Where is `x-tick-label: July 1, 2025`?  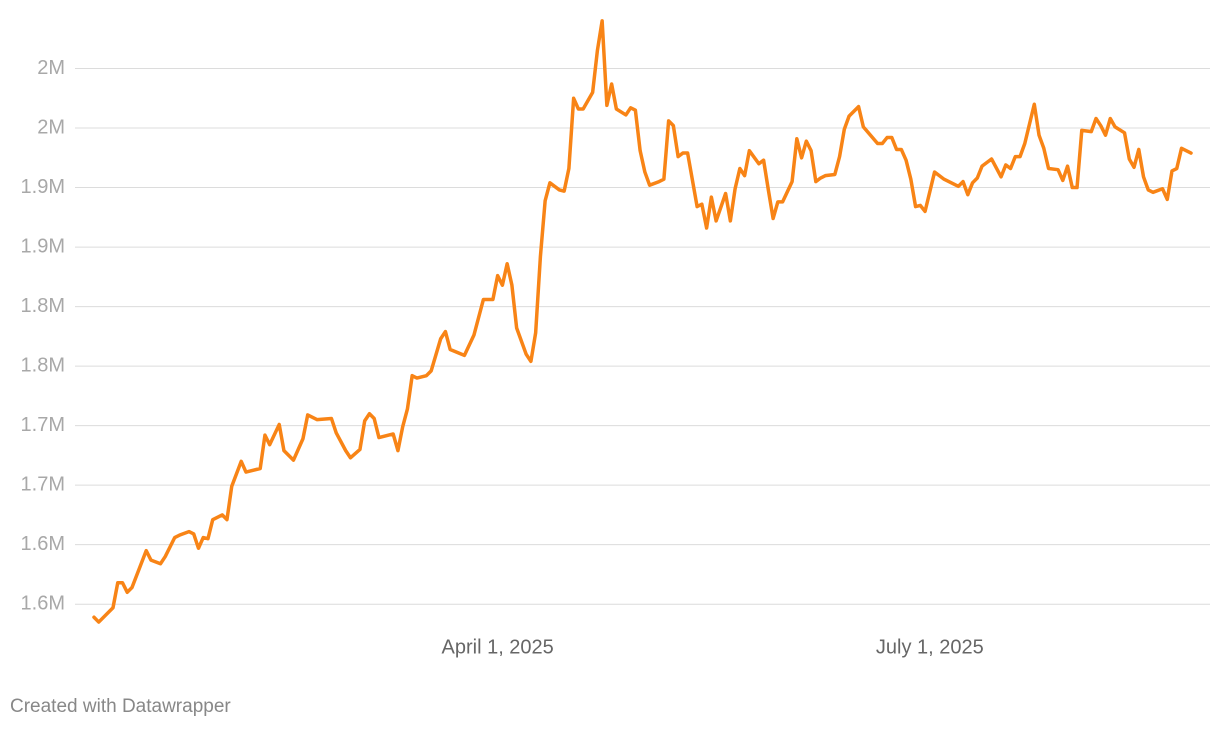
x-tick-label: July 1, 2025 is located at coordinates (930, 647).